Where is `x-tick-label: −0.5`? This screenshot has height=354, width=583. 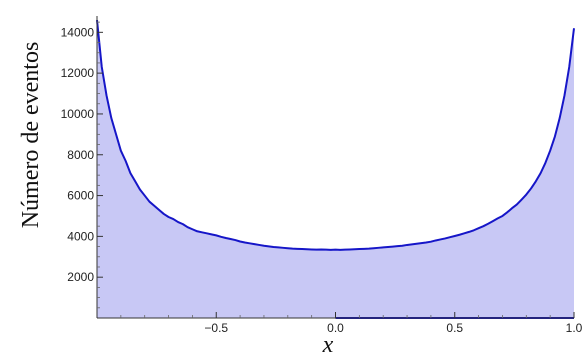 x-tick-label: −0.5 is located at coordinates (216, 328).